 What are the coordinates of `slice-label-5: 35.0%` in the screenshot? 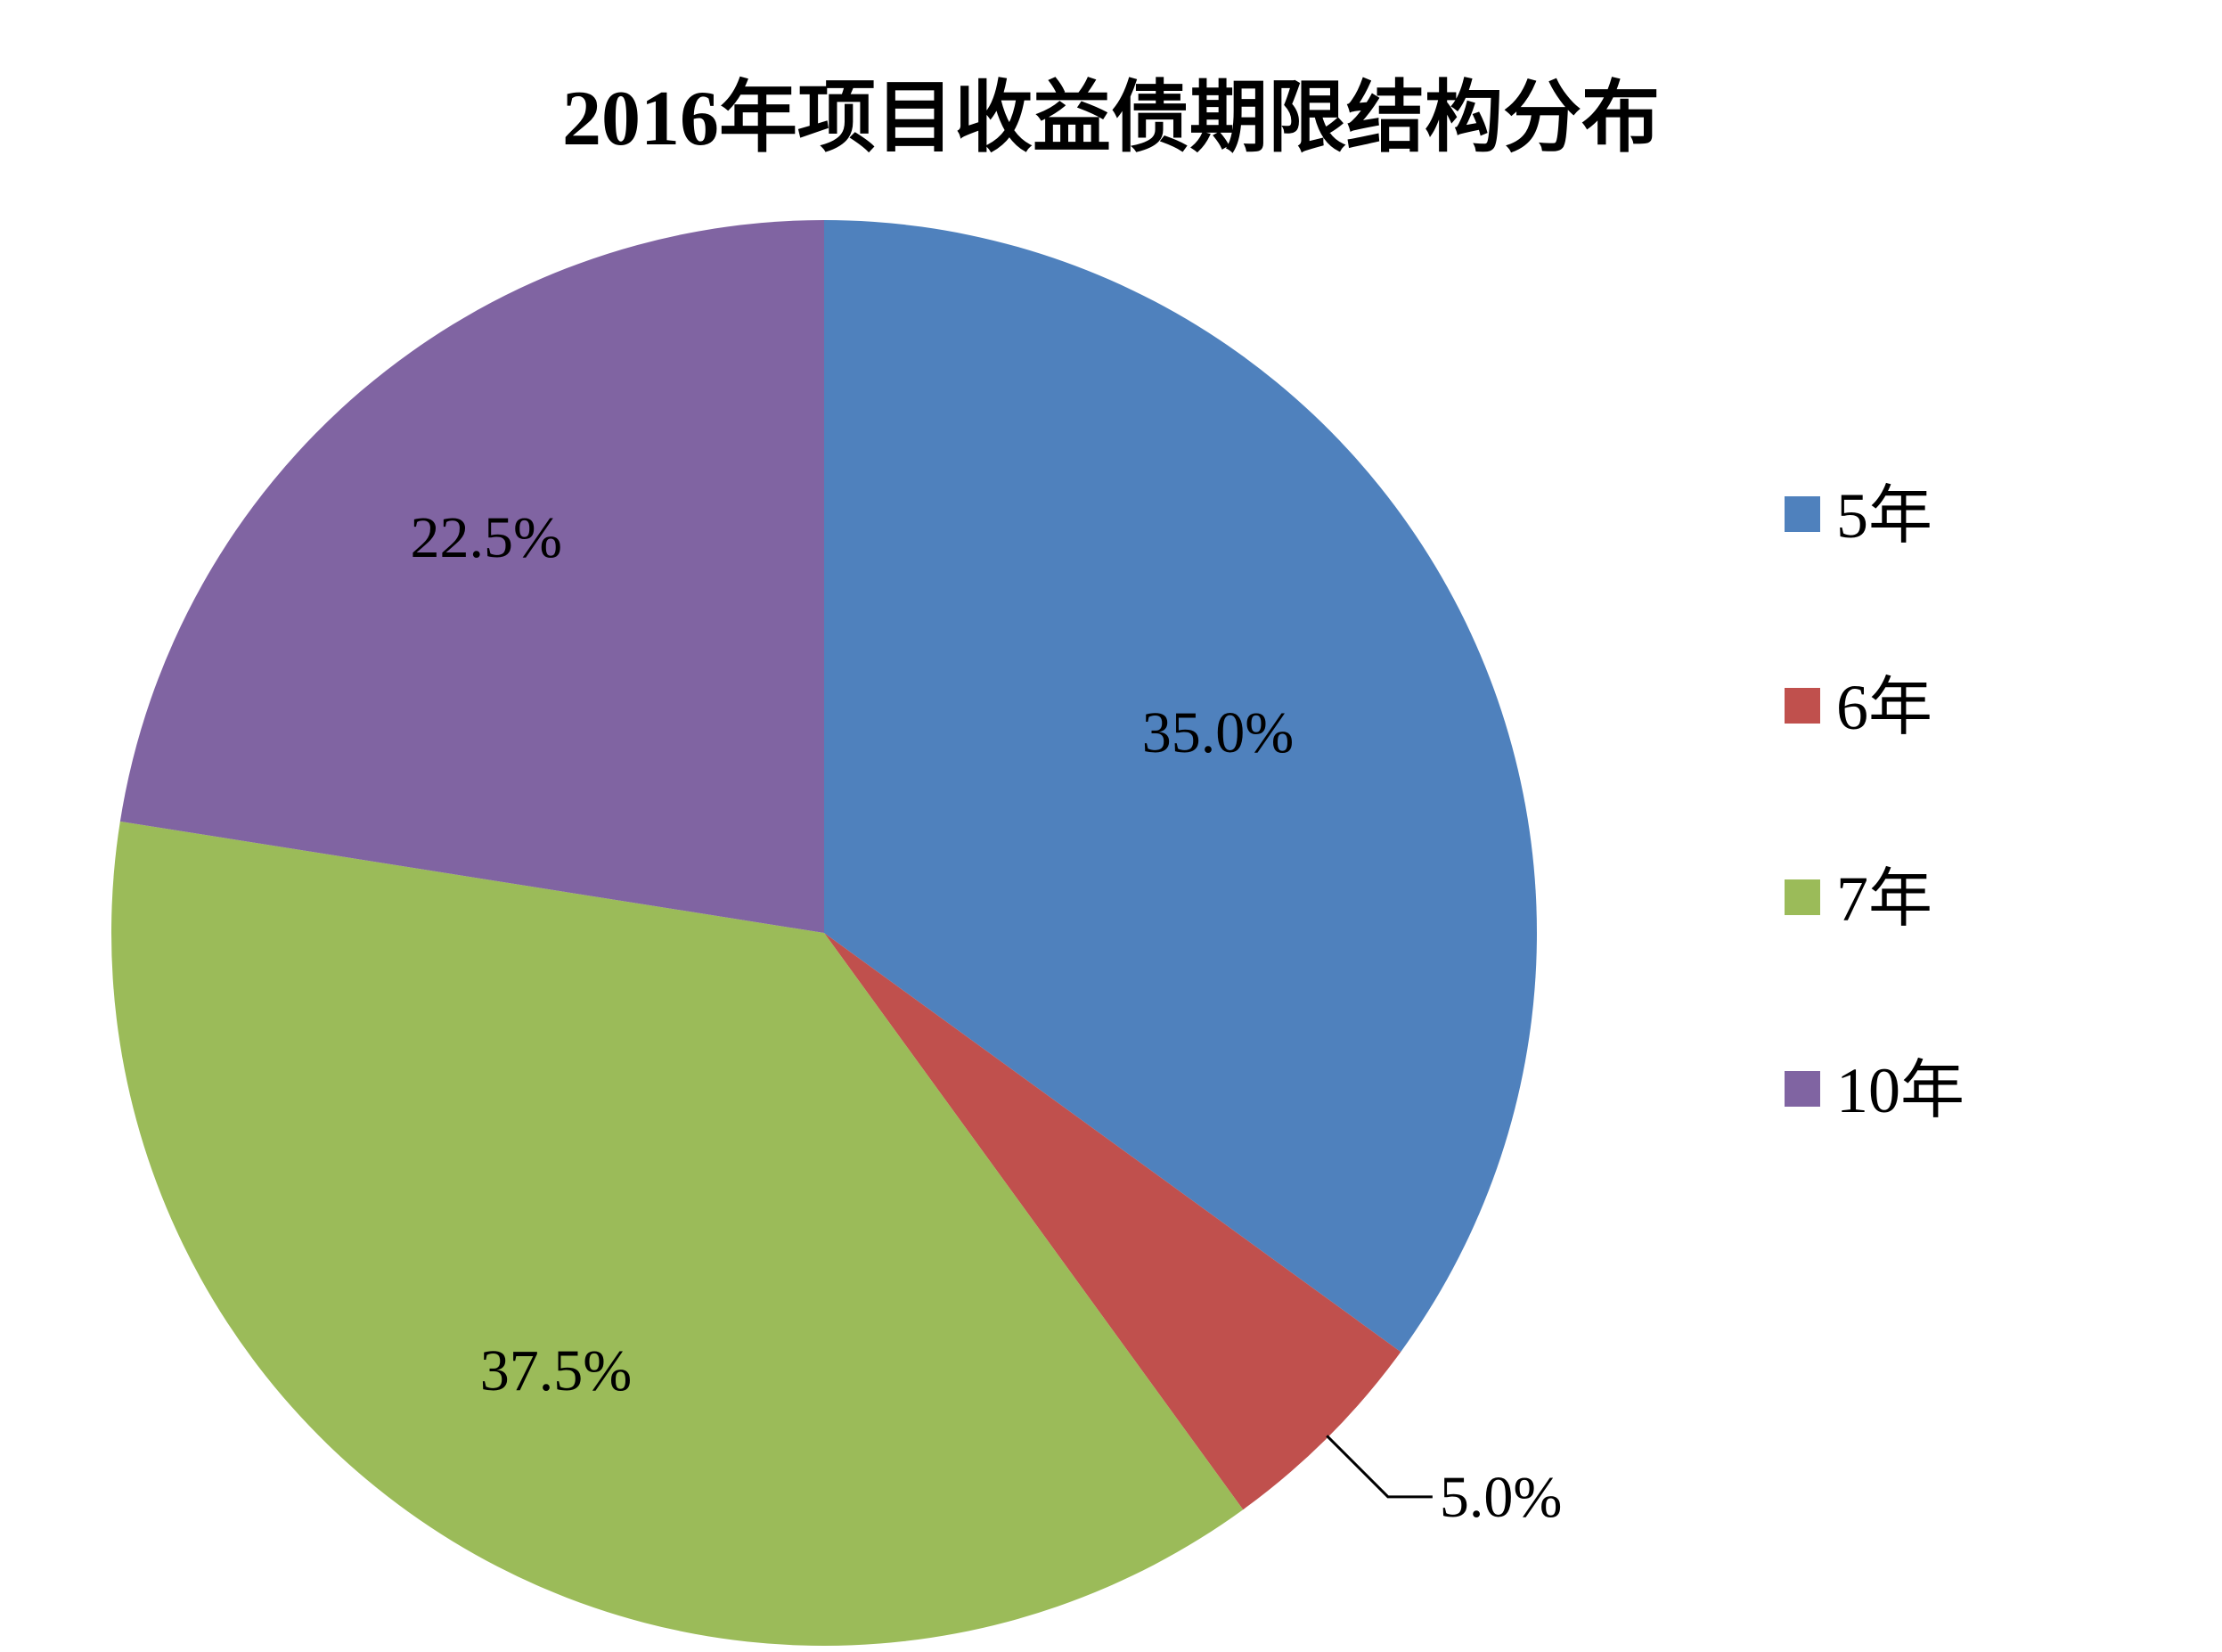 It's located at (1218, 732).